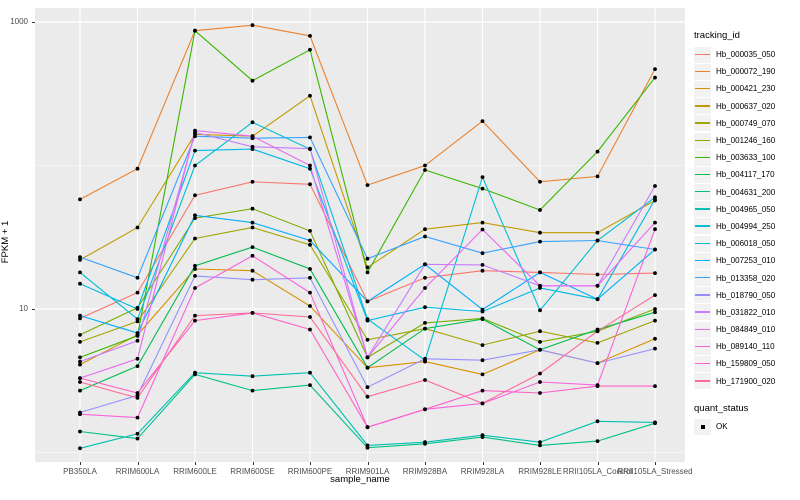 The height and width of the screenshot is (500, 800). I want to click on ok-point-icon, so click(702, 426).